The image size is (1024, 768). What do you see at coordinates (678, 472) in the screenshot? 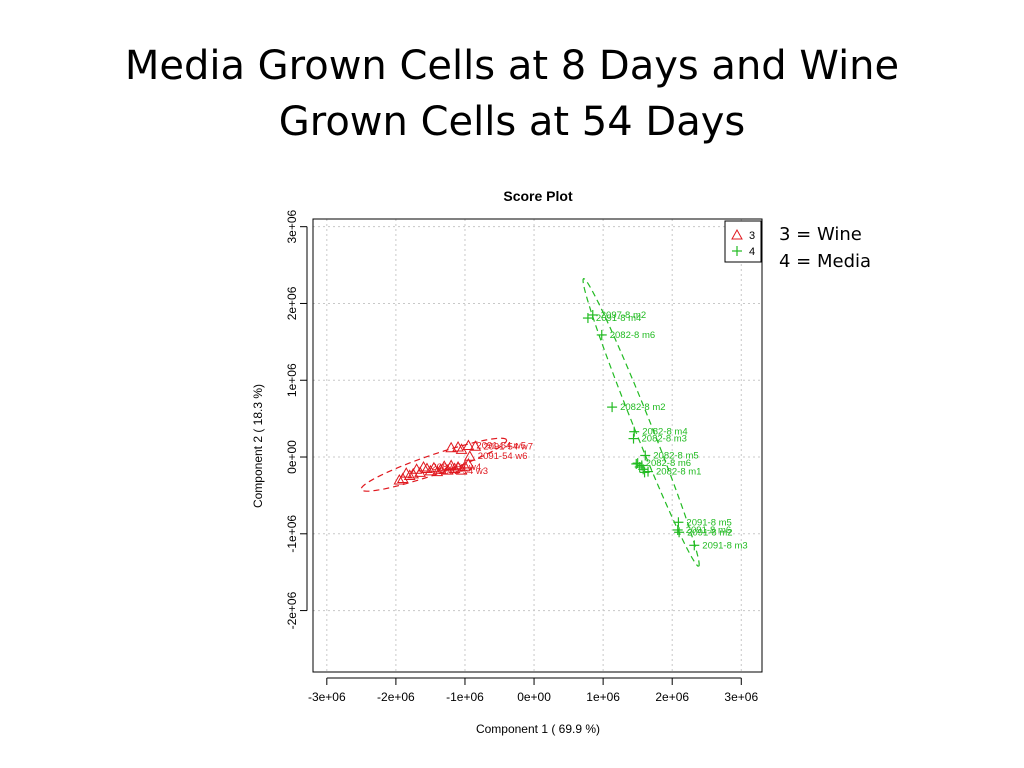
I see `point-label-4-13: 2082-8 m1` at bounding box center [678, 472].